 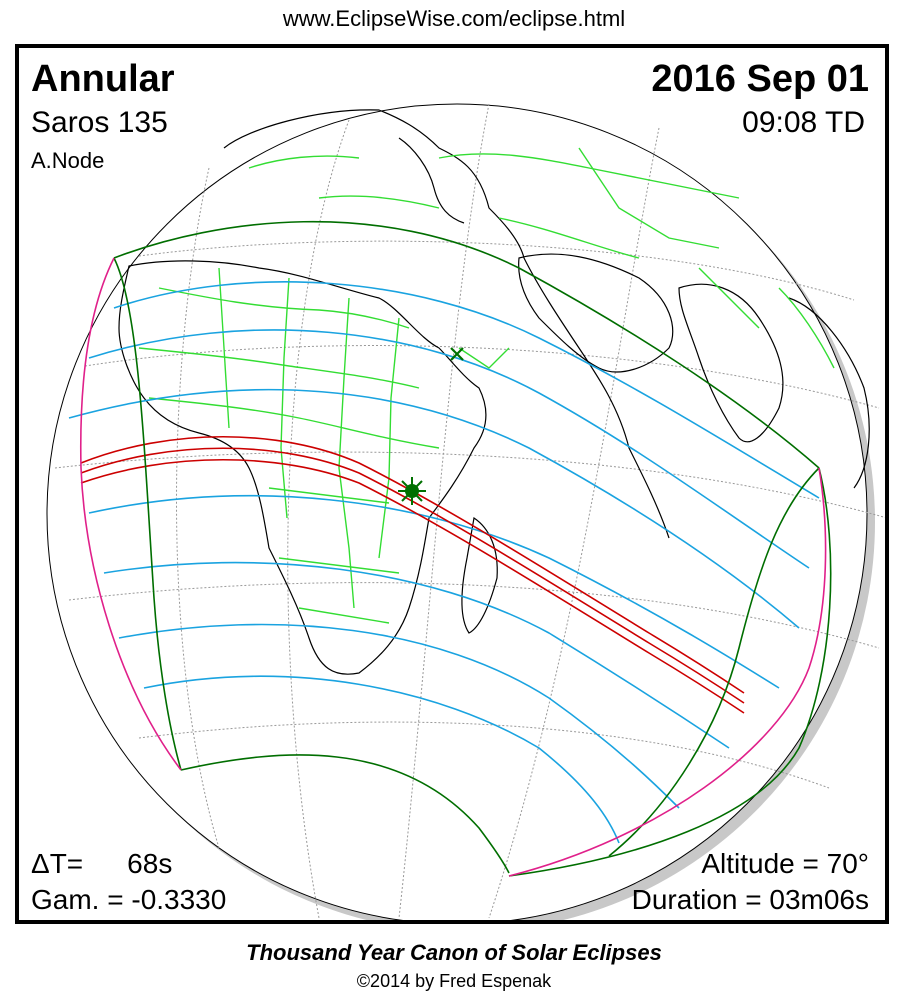 I want to click on sub-solar-marker, so click(x=457, y=354).